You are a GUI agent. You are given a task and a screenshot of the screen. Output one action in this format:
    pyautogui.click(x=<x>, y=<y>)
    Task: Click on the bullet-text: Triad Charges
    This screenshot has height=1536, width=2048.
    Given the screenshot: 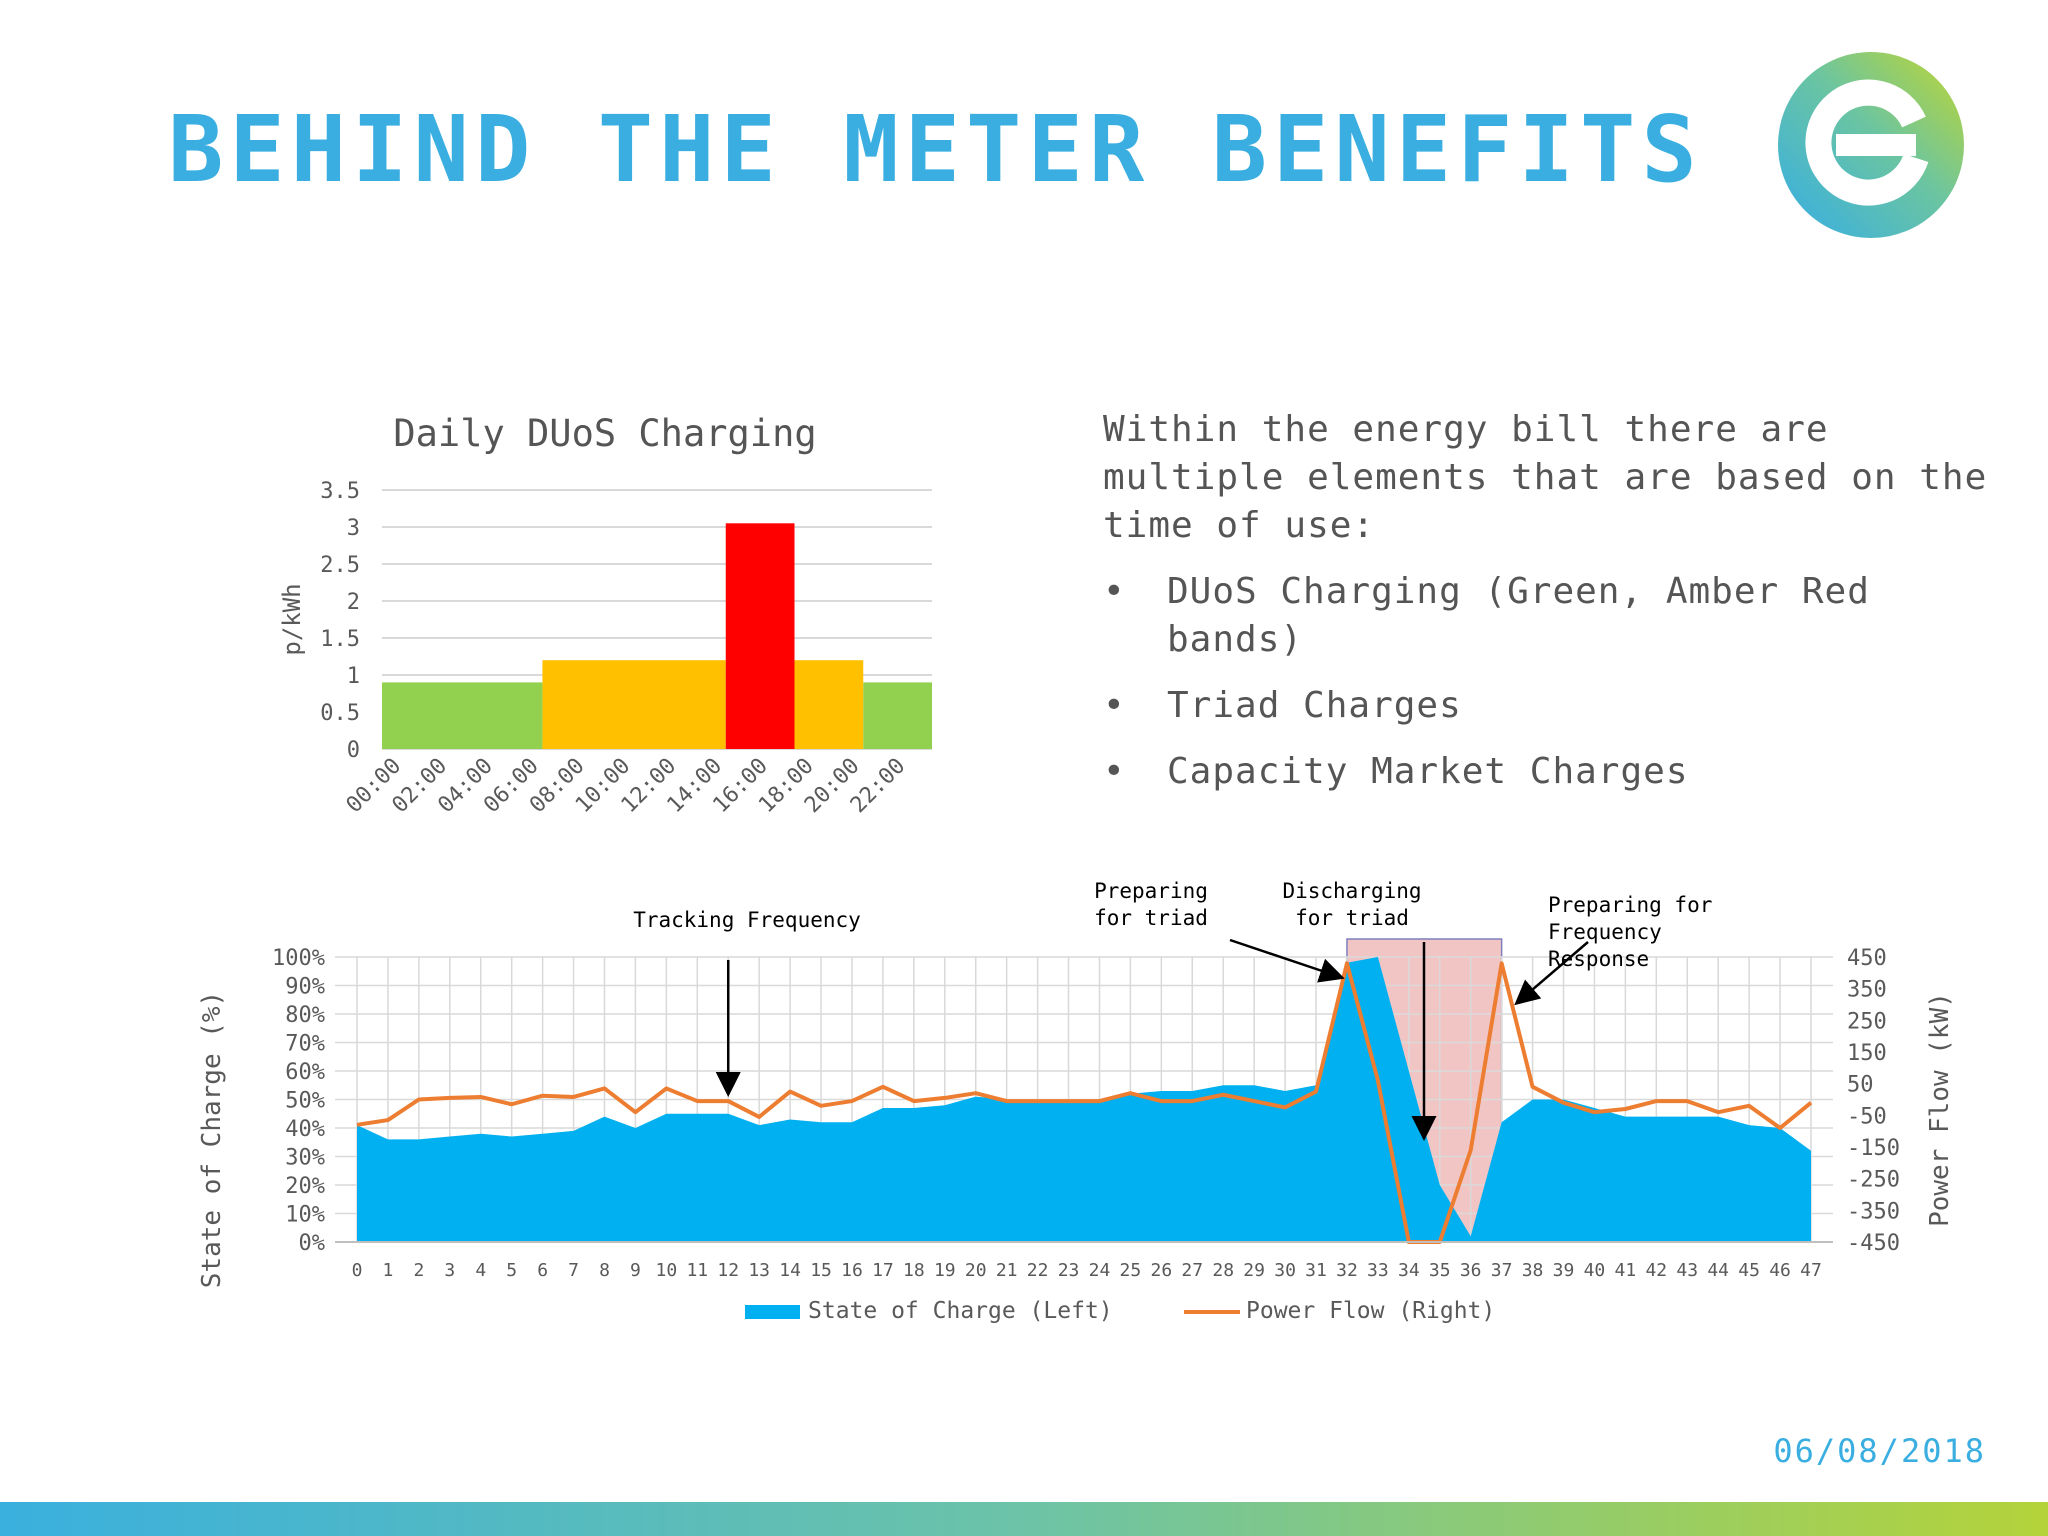 What is the action you would take?
    pyautogui.click(x=1314, y=705)
    